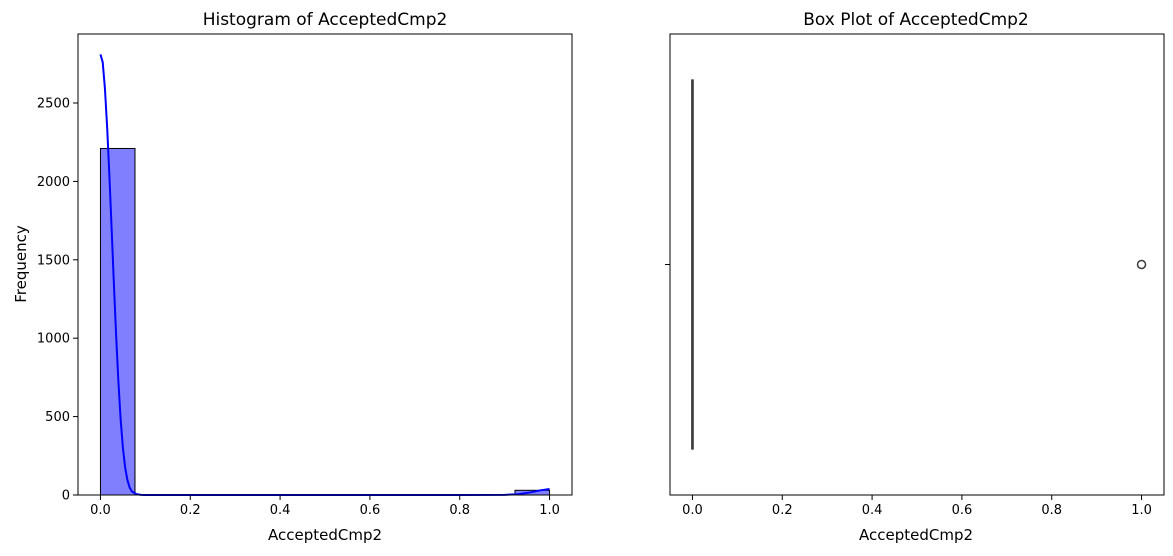 The height and width of the screenshot is (556, 1173). What do you see at coordinates (53, 260) in the screenshot?
I see `y-tick-label: 1500` at bounding box center [53, 260].